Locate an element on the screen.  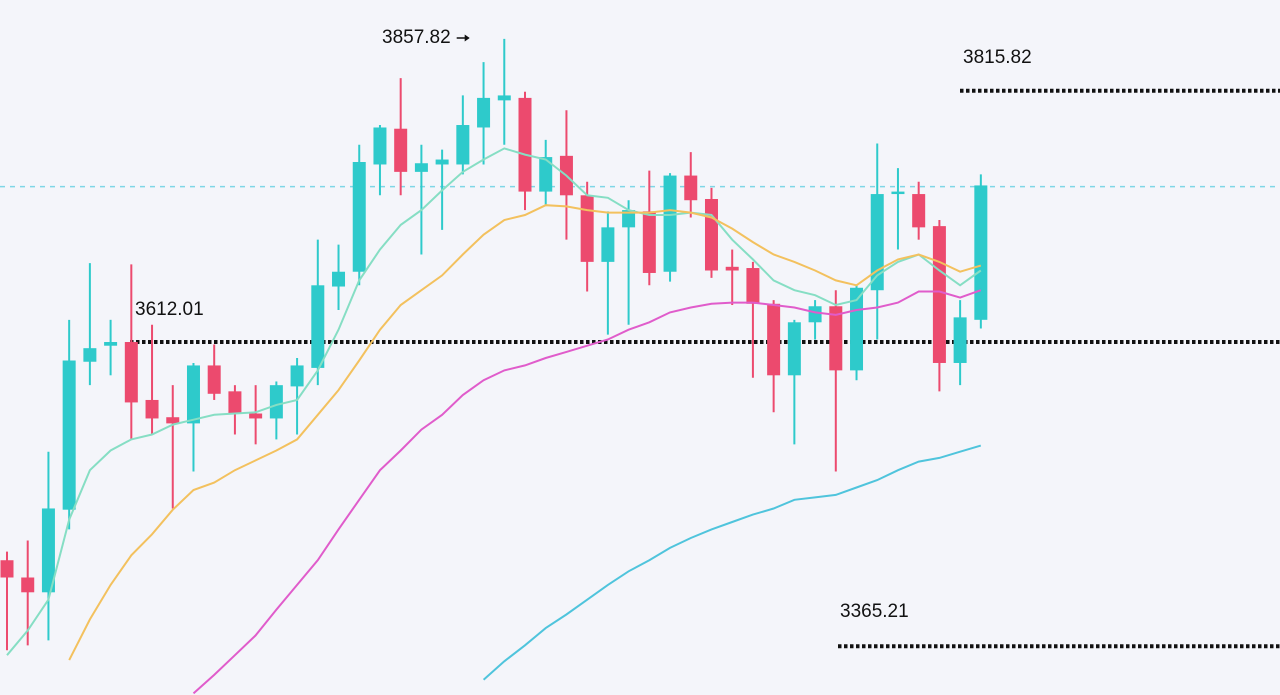
level-label: 3612.01 is located at coordinates (169, 309).